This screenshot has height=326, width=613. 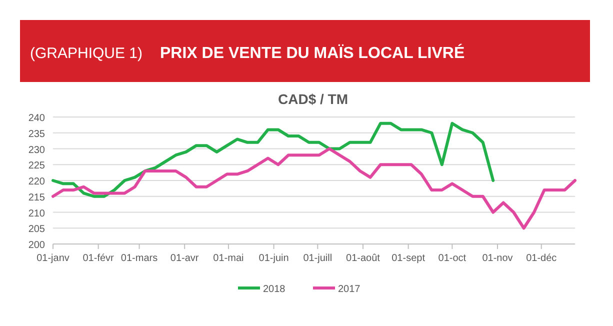 What do you see at coordinates (497, 258) in the screenshot?
I see `x-tick-label: 01-nov` at bounding box center [497, 258].